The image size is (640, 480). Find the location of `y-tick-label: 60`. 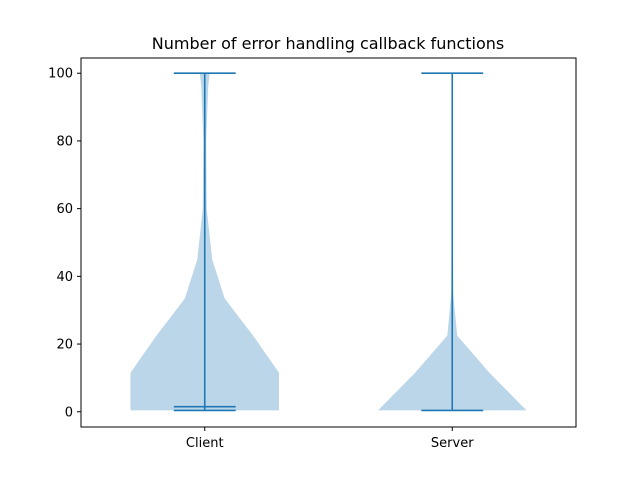

y-tick-label: 60 is located at coordinates (64, 209).